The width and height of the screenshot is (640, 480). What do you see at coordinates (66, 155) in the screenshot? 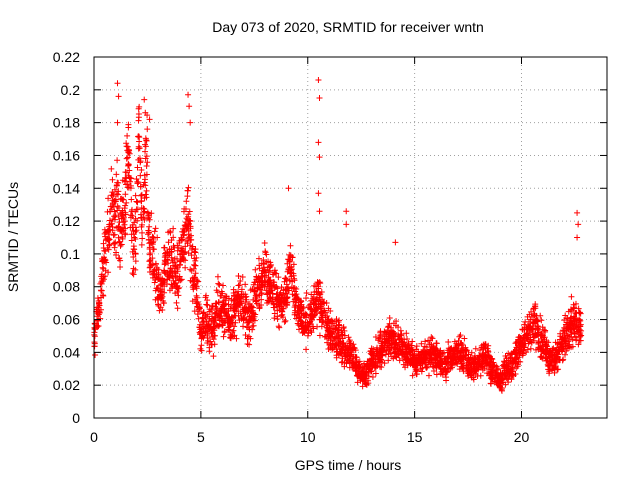
I see `y-tick-label: 0.16` at bounding box center [66, 155].